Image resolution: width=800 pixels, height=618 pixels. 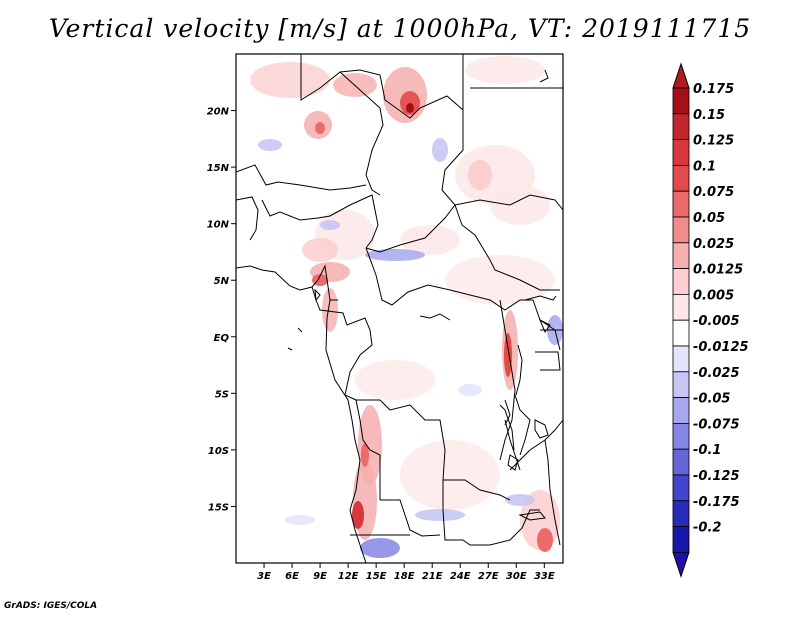 What do you see at coordinates (713, 141) in the screenshot?
I see `colorbar-label: 0.125` at bounding box center [713, 141].